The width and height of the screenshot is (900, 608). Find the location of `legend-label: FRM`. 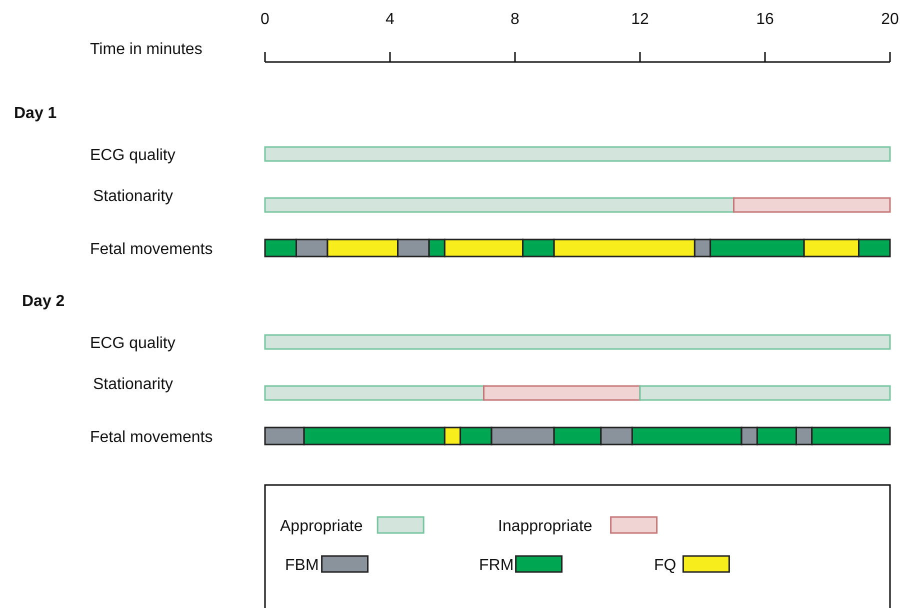

legend-label: FRM is located at coordinates (496, 565).